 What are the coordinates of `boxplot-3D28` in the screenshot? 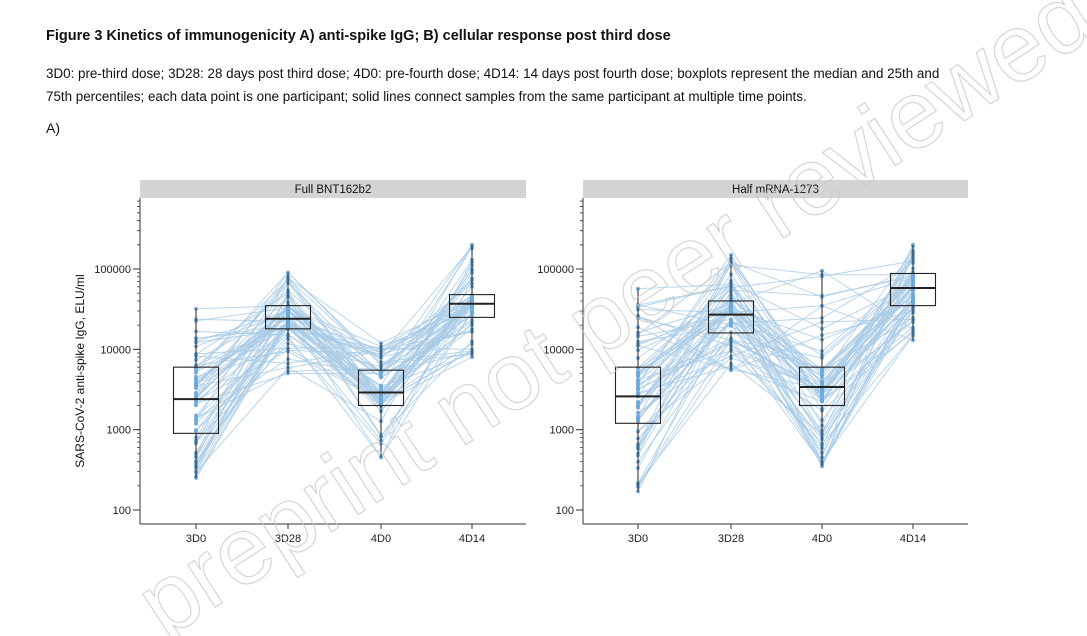 It's located at (731, 312).